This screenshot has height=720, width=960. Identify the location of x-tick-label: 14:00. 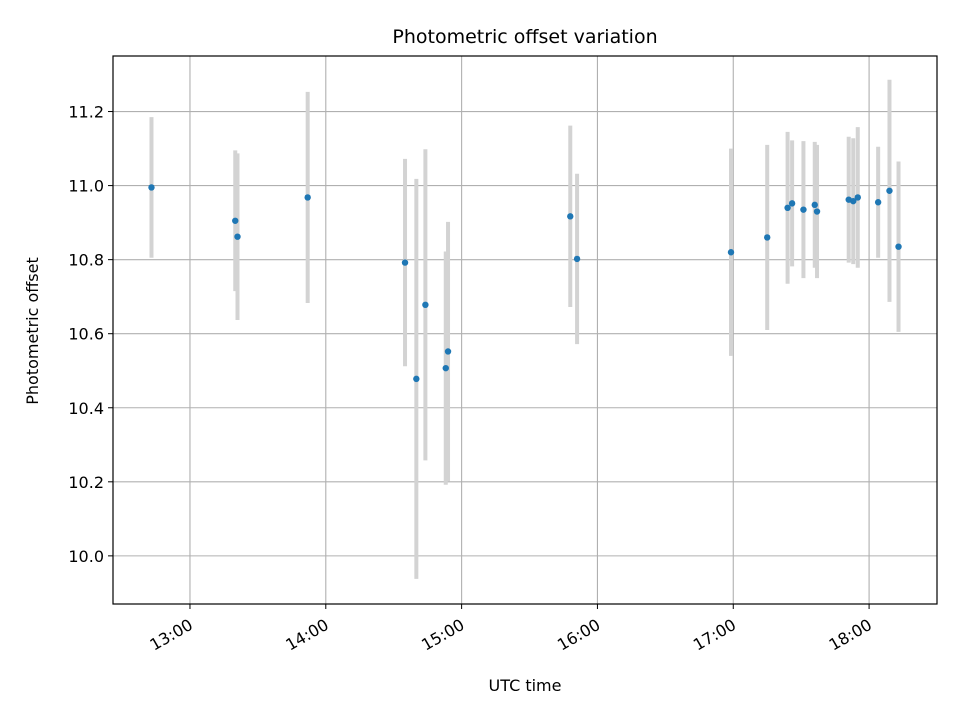
(306, 635).